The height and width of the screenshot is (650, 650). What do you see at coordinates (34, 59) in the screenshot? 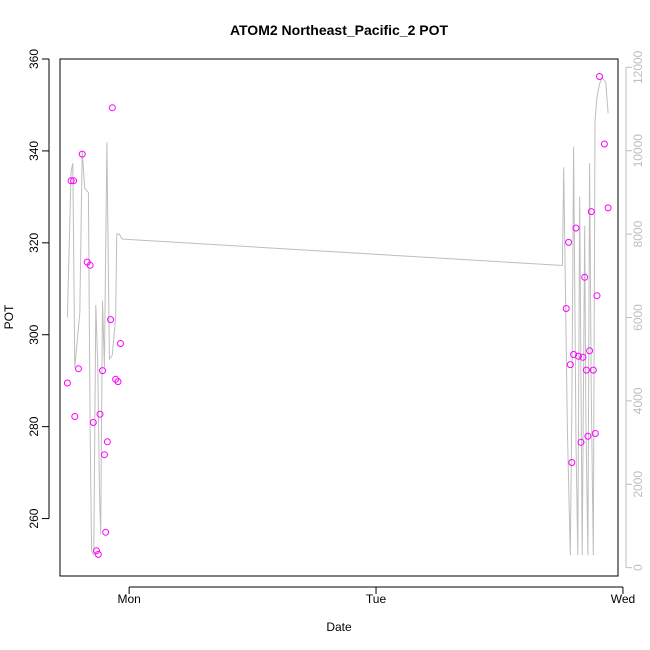
I see `y-tick-label: 360` at bounding box center [34, 59].